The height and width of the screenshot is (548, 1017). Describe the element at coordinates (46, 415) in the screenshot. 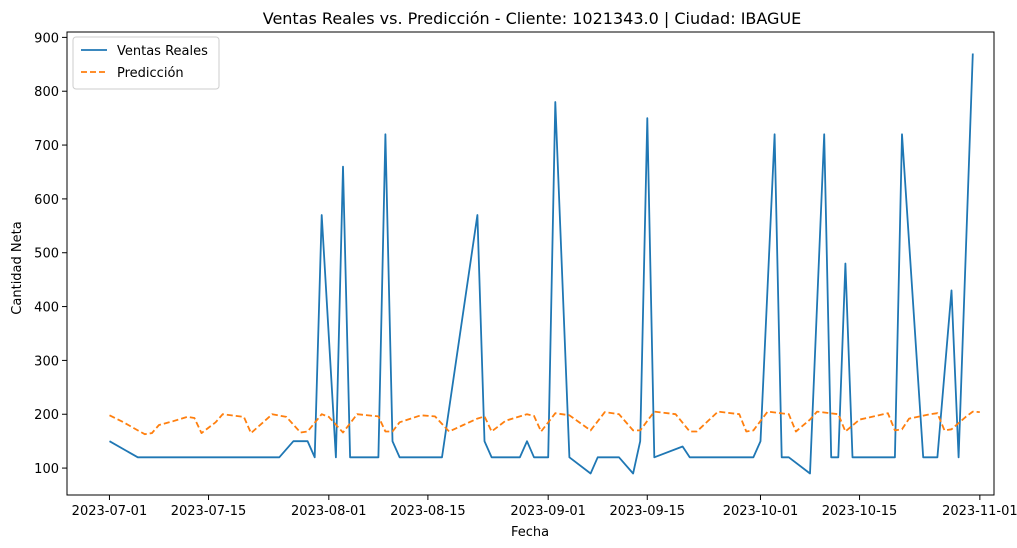

I see `y-tick-label: 200` at that location.